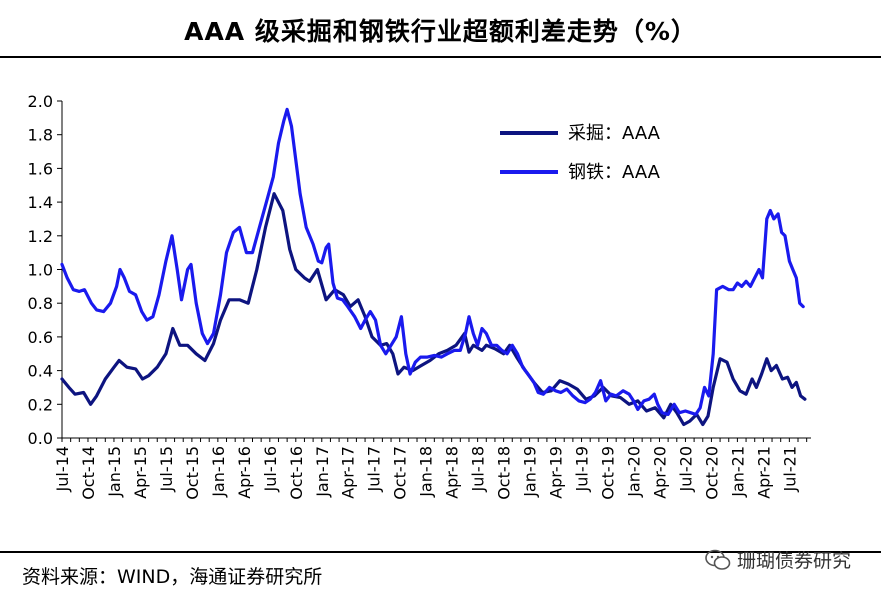 This screenshot has height=598, width=881. What do you see at coordinates (440, 57) in the screenshot?
I see `top-rule` at bounding box center [440, 57].